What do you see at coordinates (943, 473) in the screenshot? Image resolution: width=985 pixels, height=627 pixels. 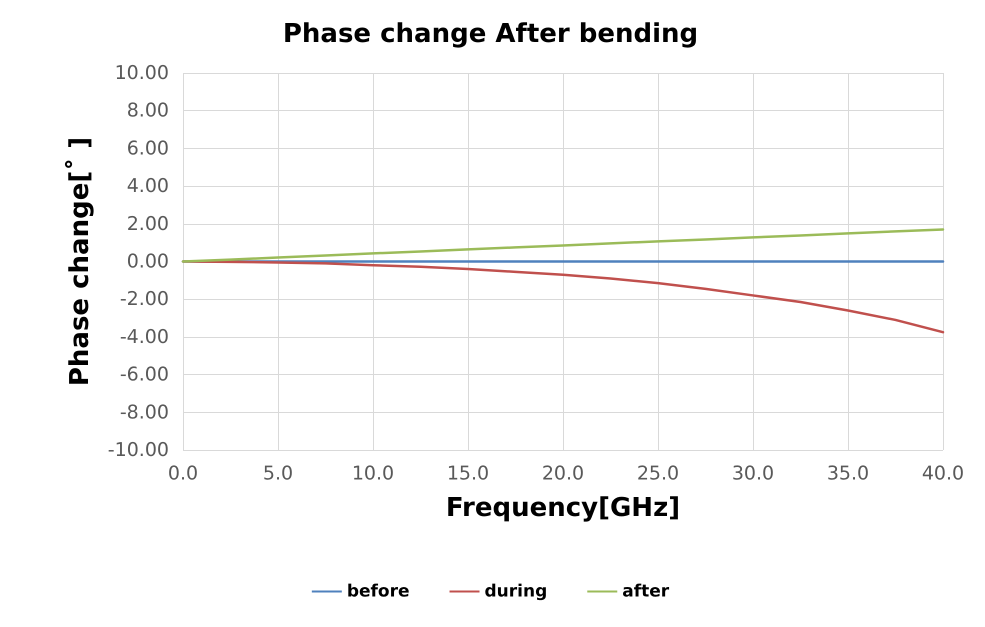 I see `x-tick-label: 40.0` at bounding box center [943, 473].